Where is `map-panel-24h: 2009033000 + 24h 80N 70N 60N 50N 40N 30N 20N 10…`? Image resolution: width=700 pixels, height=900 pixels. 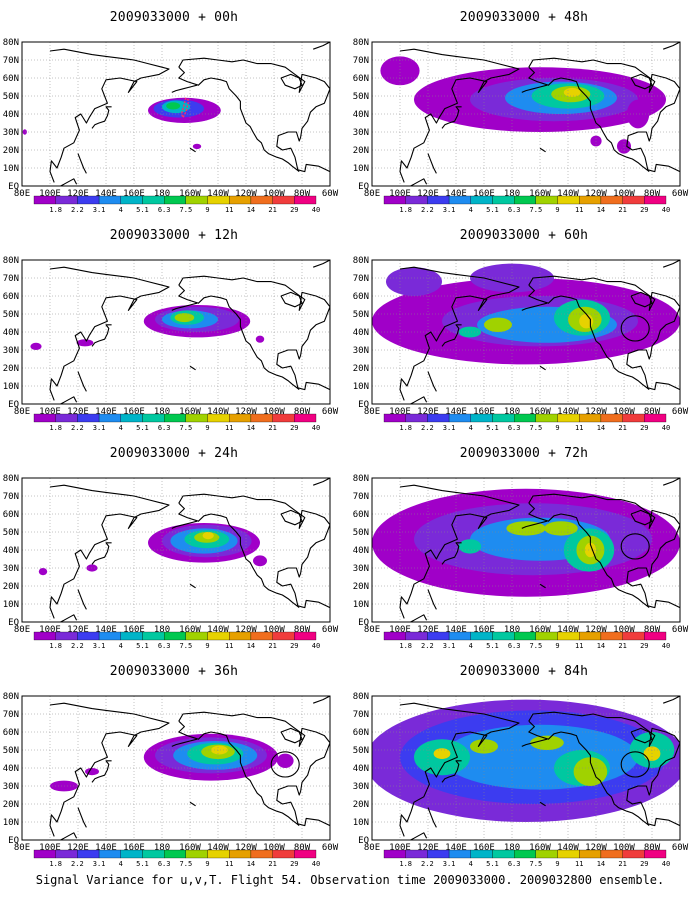
map-panel-24h: 2009033000 + 24h 80N 70N 60N 50N 40N 30N 20N 10… is located at coordinates (174, 547).